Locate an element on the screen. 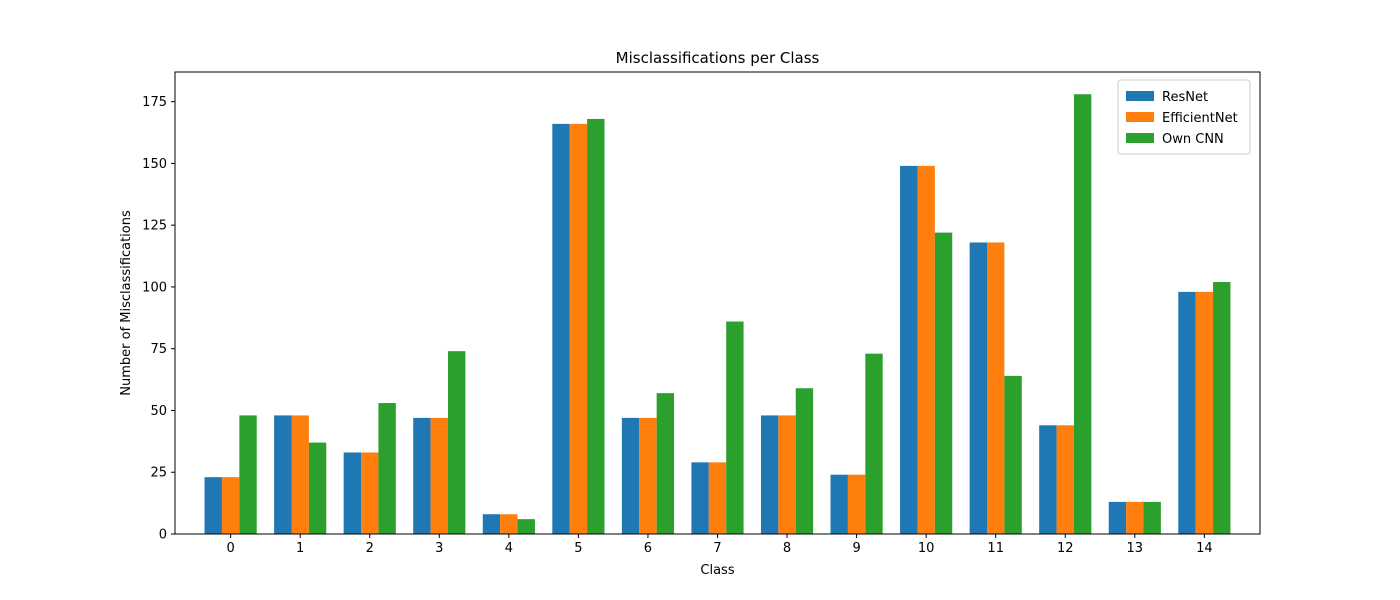 The width and height of the screenshot is (1400, 600). x-tick-label: 12 is located at coordinates (1065, 548).